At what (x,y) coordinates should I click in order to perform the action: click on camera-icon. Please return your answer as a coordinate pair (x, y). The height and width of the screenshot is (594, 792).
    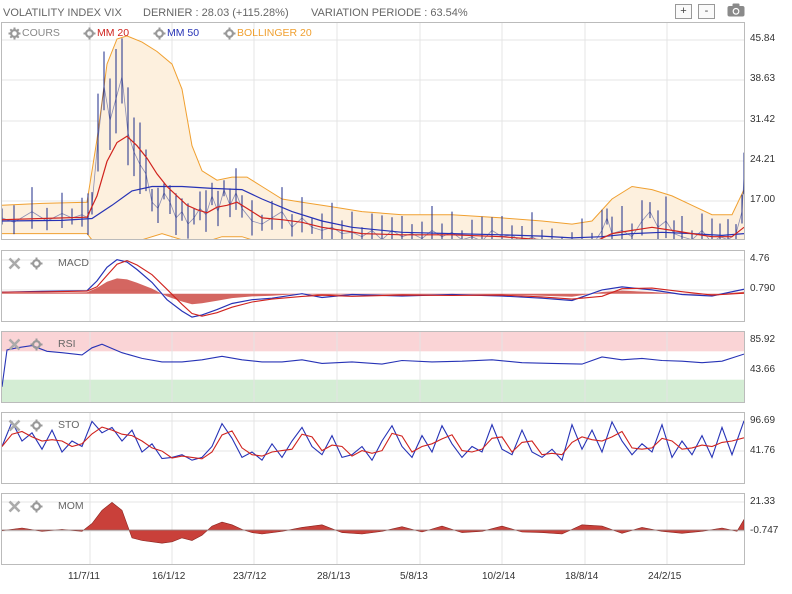
    Looking at the image, I should click on (736, 10).